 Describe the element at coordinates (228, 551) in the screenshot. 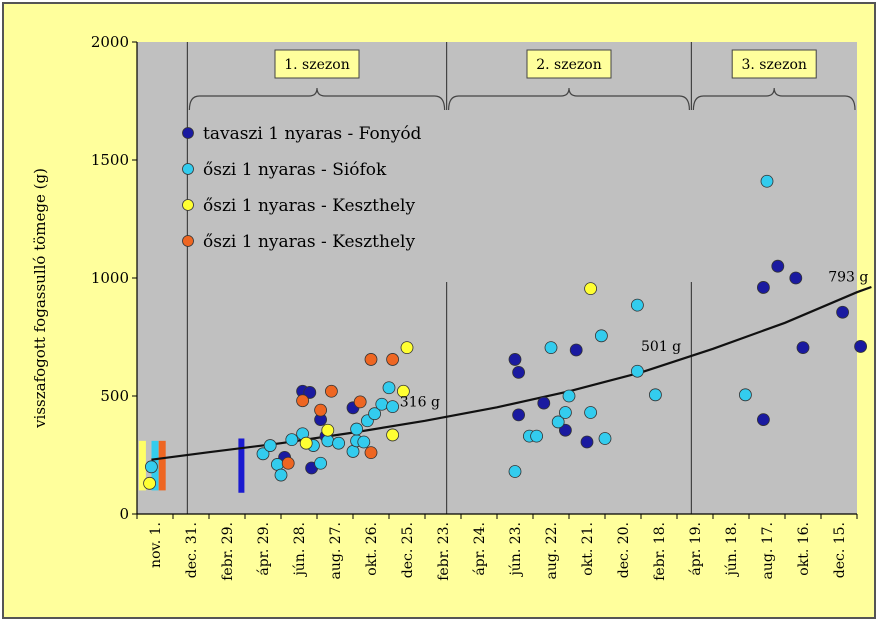

I see `x-tick-label: febr. 29.` at that location.